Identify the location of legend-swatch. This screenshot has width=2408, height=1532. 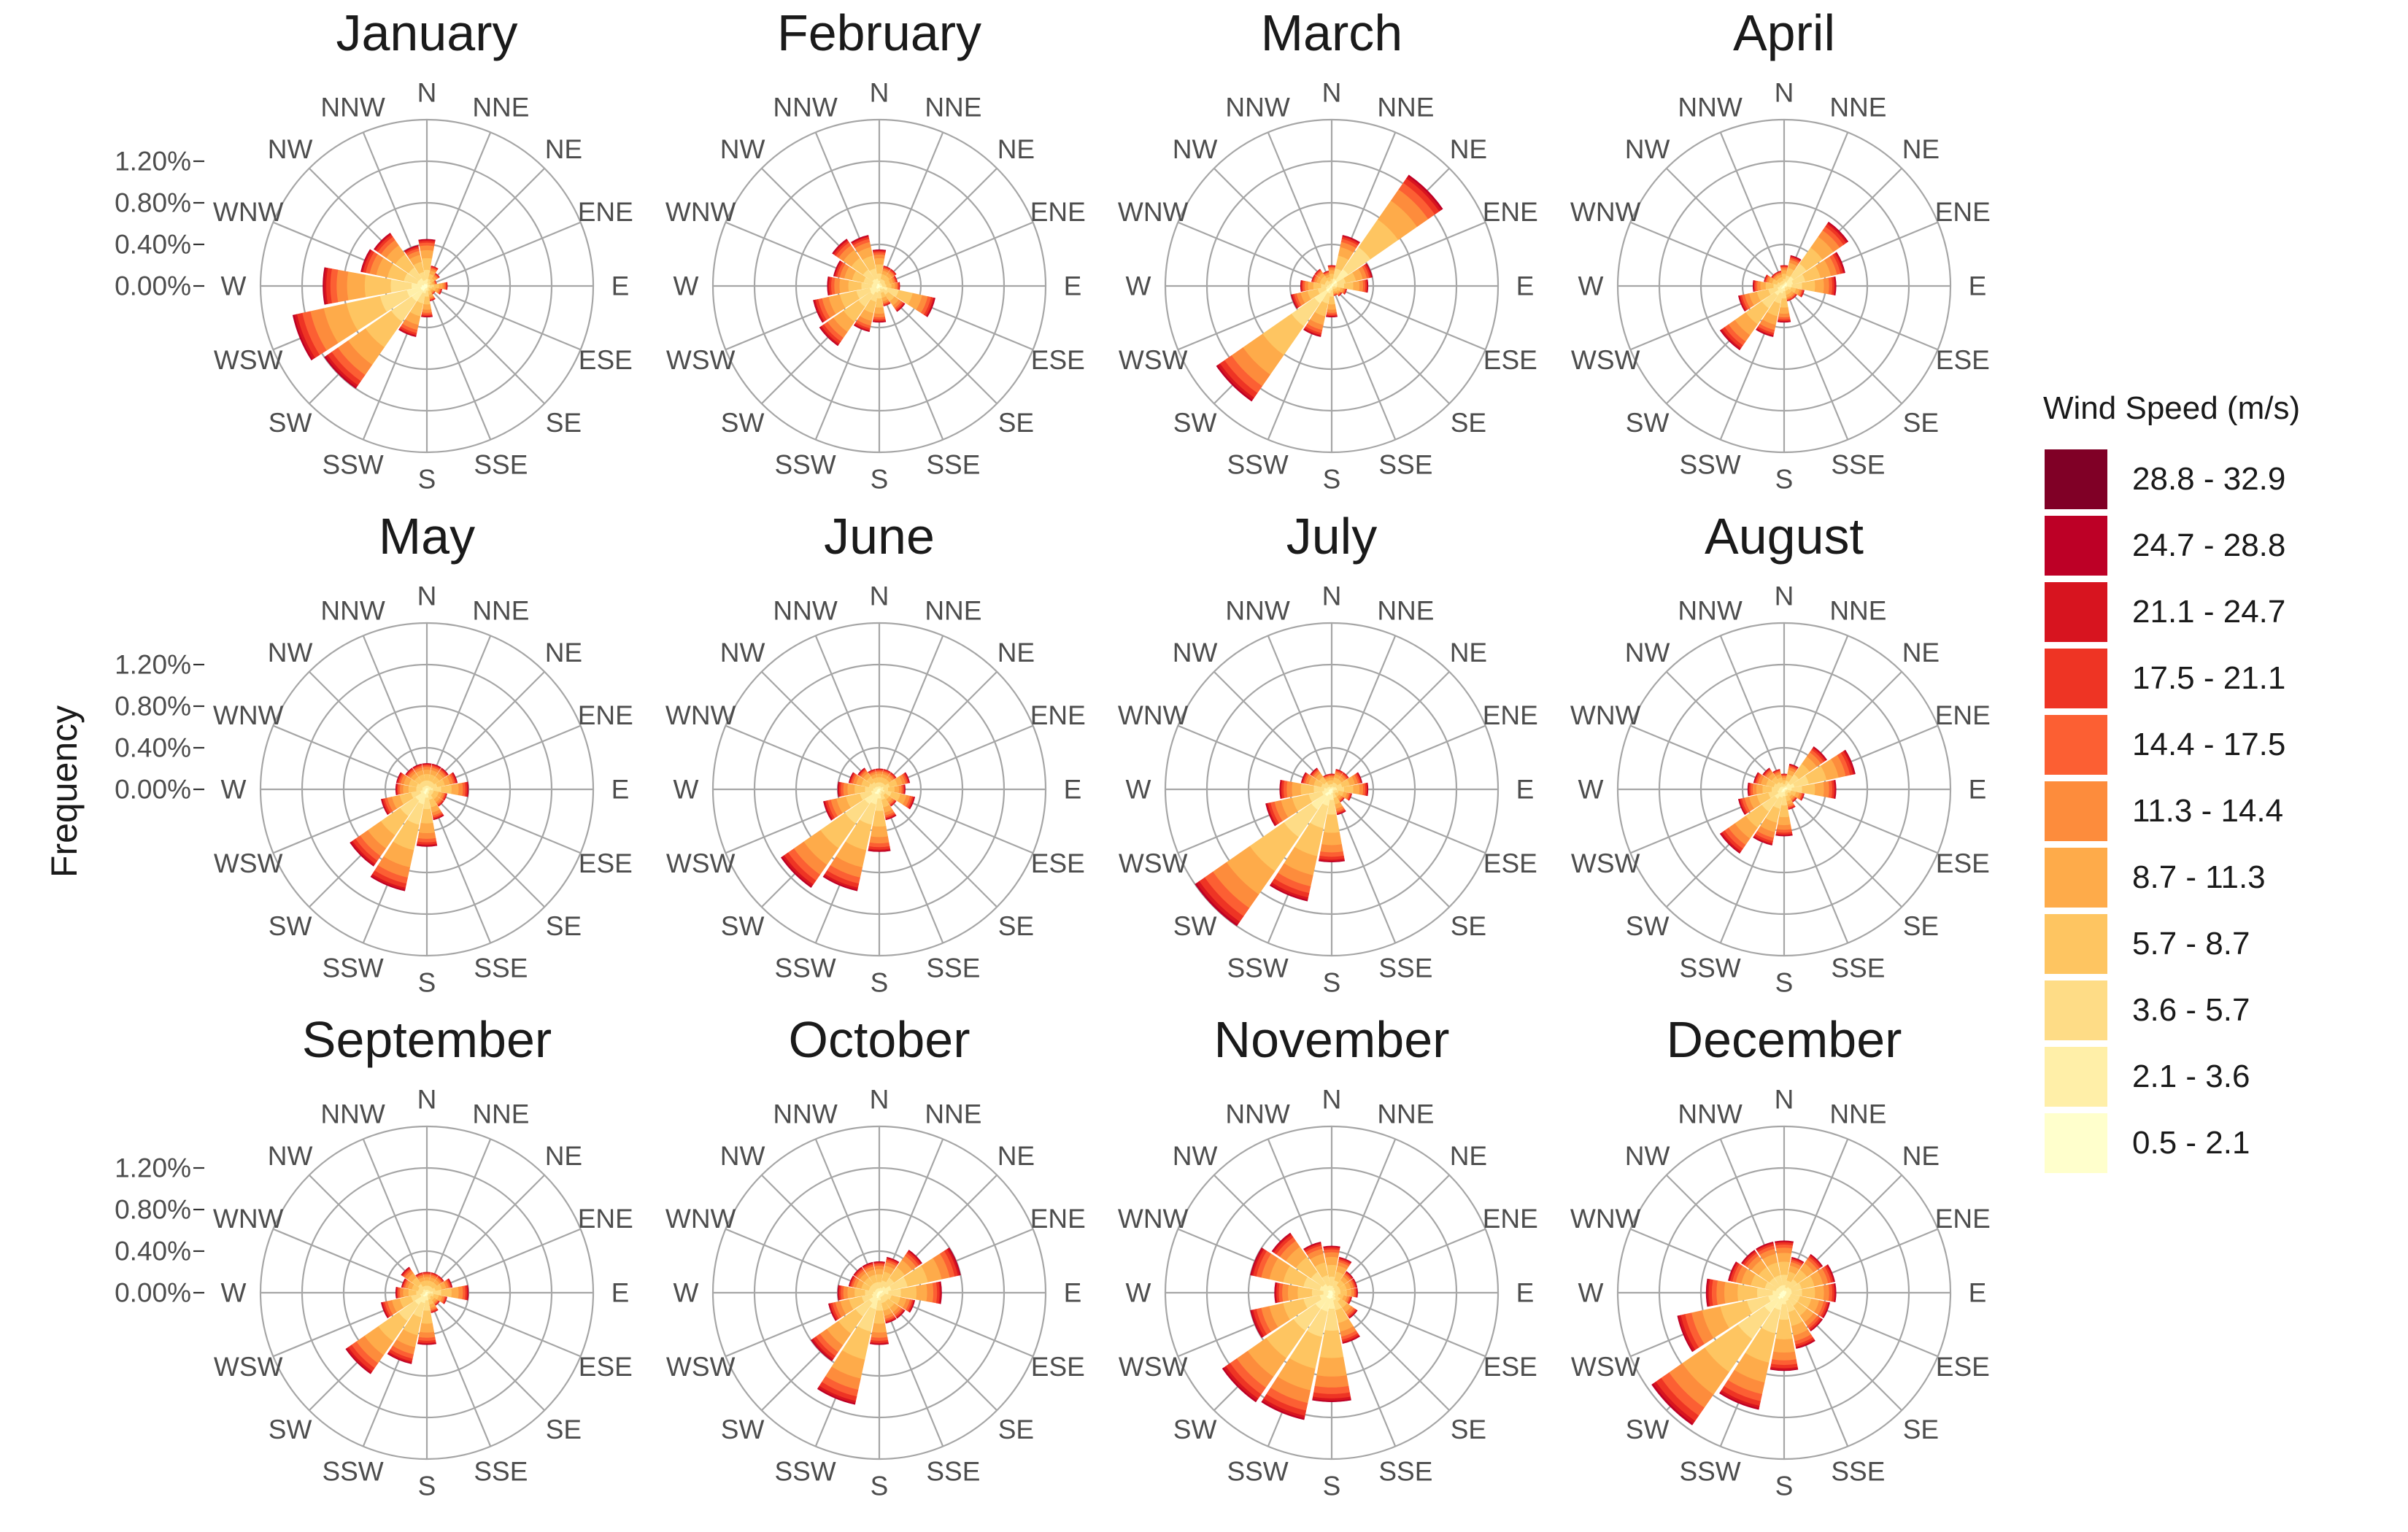
(2076, 479).